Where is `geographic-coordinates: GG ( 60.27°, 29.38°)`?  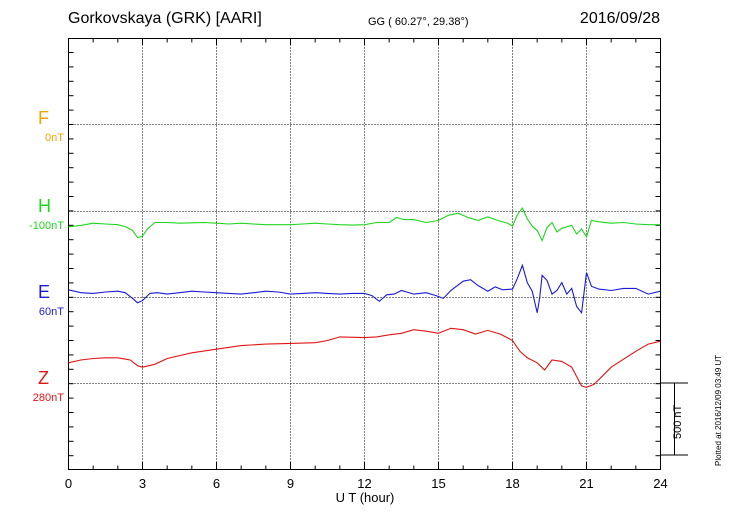 geographic-coordinates: GG ( 60.27°, 29.38°) is located at coordinates (418, 22).